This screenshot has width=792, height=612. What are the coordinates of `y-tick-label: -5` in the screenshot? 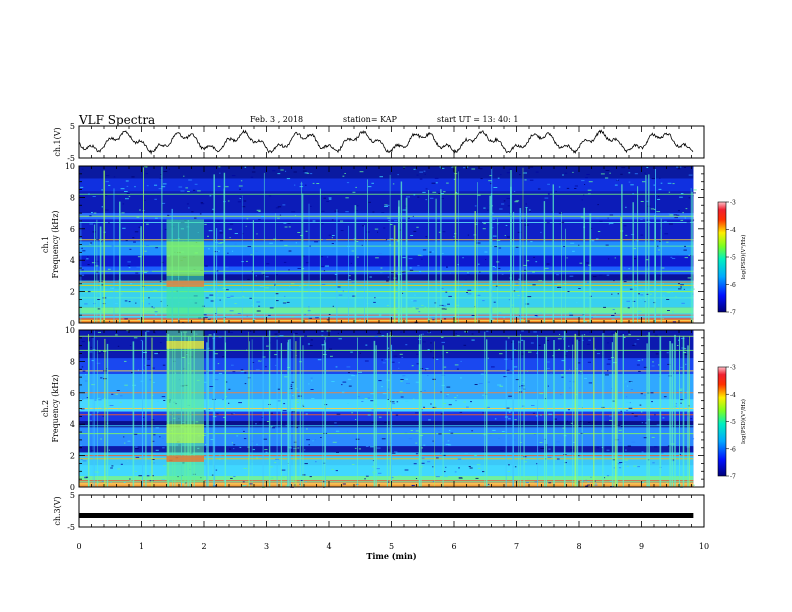 It's located at (71, 527).